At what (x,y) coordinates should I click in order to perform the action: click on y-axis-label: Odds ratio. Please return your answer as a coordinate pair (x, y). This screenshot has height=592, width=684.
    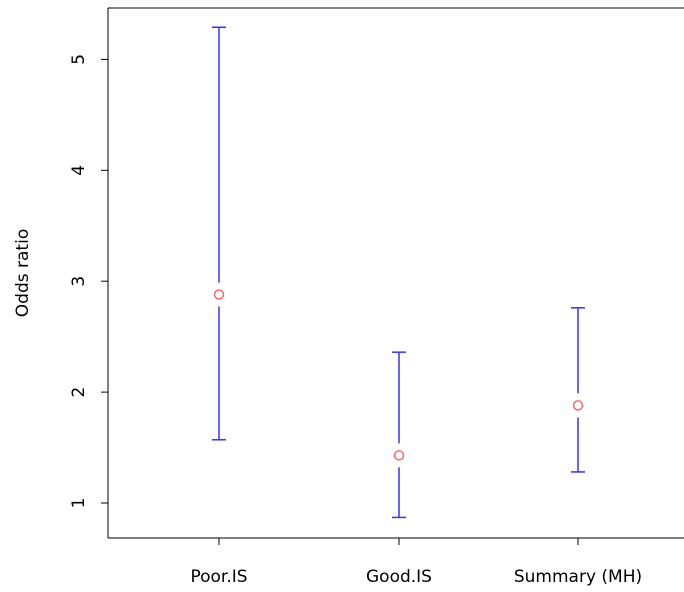
    Looking at the image, I should click on (23, 273).